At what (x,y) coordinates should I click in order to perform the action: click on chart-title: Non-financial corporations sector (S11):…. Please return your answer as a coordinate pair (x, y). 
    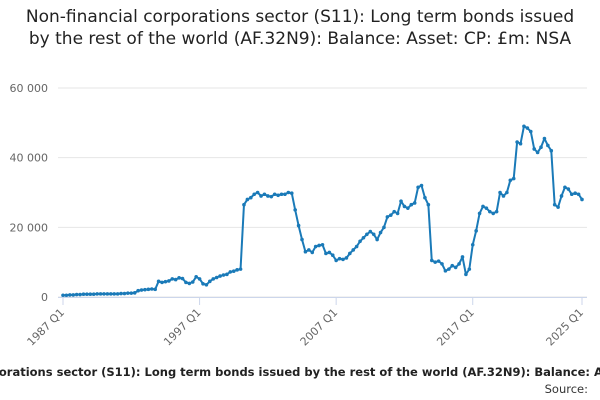
    Looking at the image, I should click on (300, 28).